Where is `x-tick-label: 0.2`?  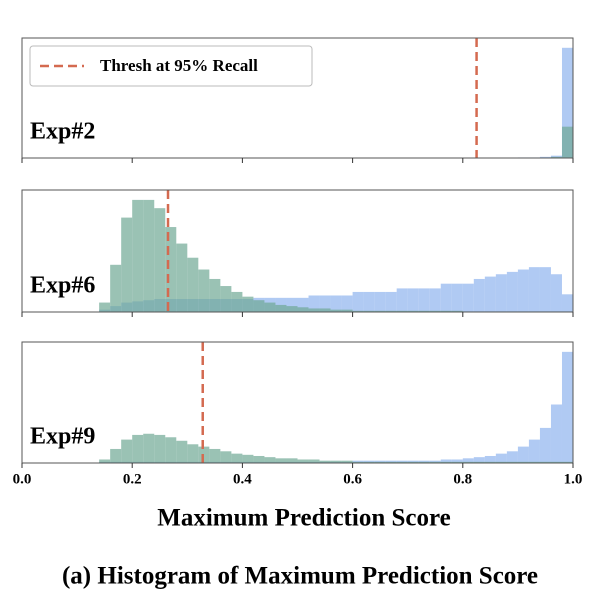 x-tick-label: 0.2 is located at coordinates (132, 479).